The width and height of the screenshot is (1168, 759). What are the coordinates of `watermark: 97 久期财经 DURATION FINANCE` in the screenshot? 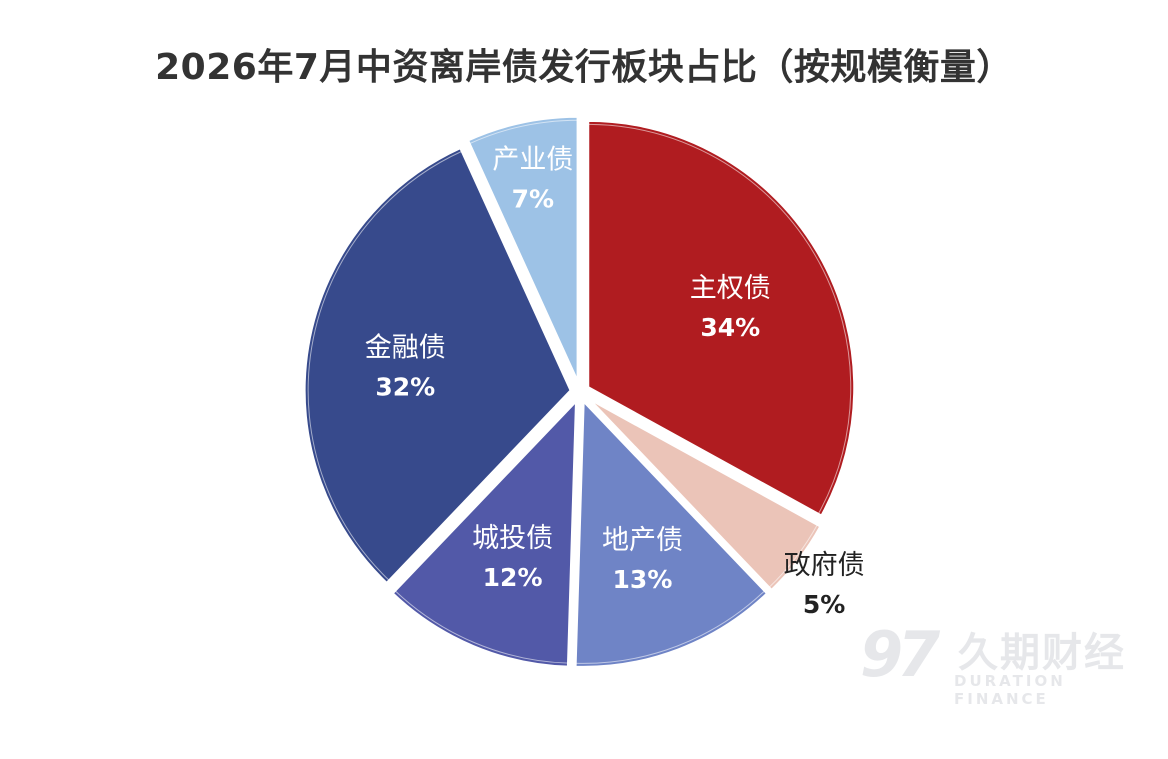 It's located at (1008, 662).